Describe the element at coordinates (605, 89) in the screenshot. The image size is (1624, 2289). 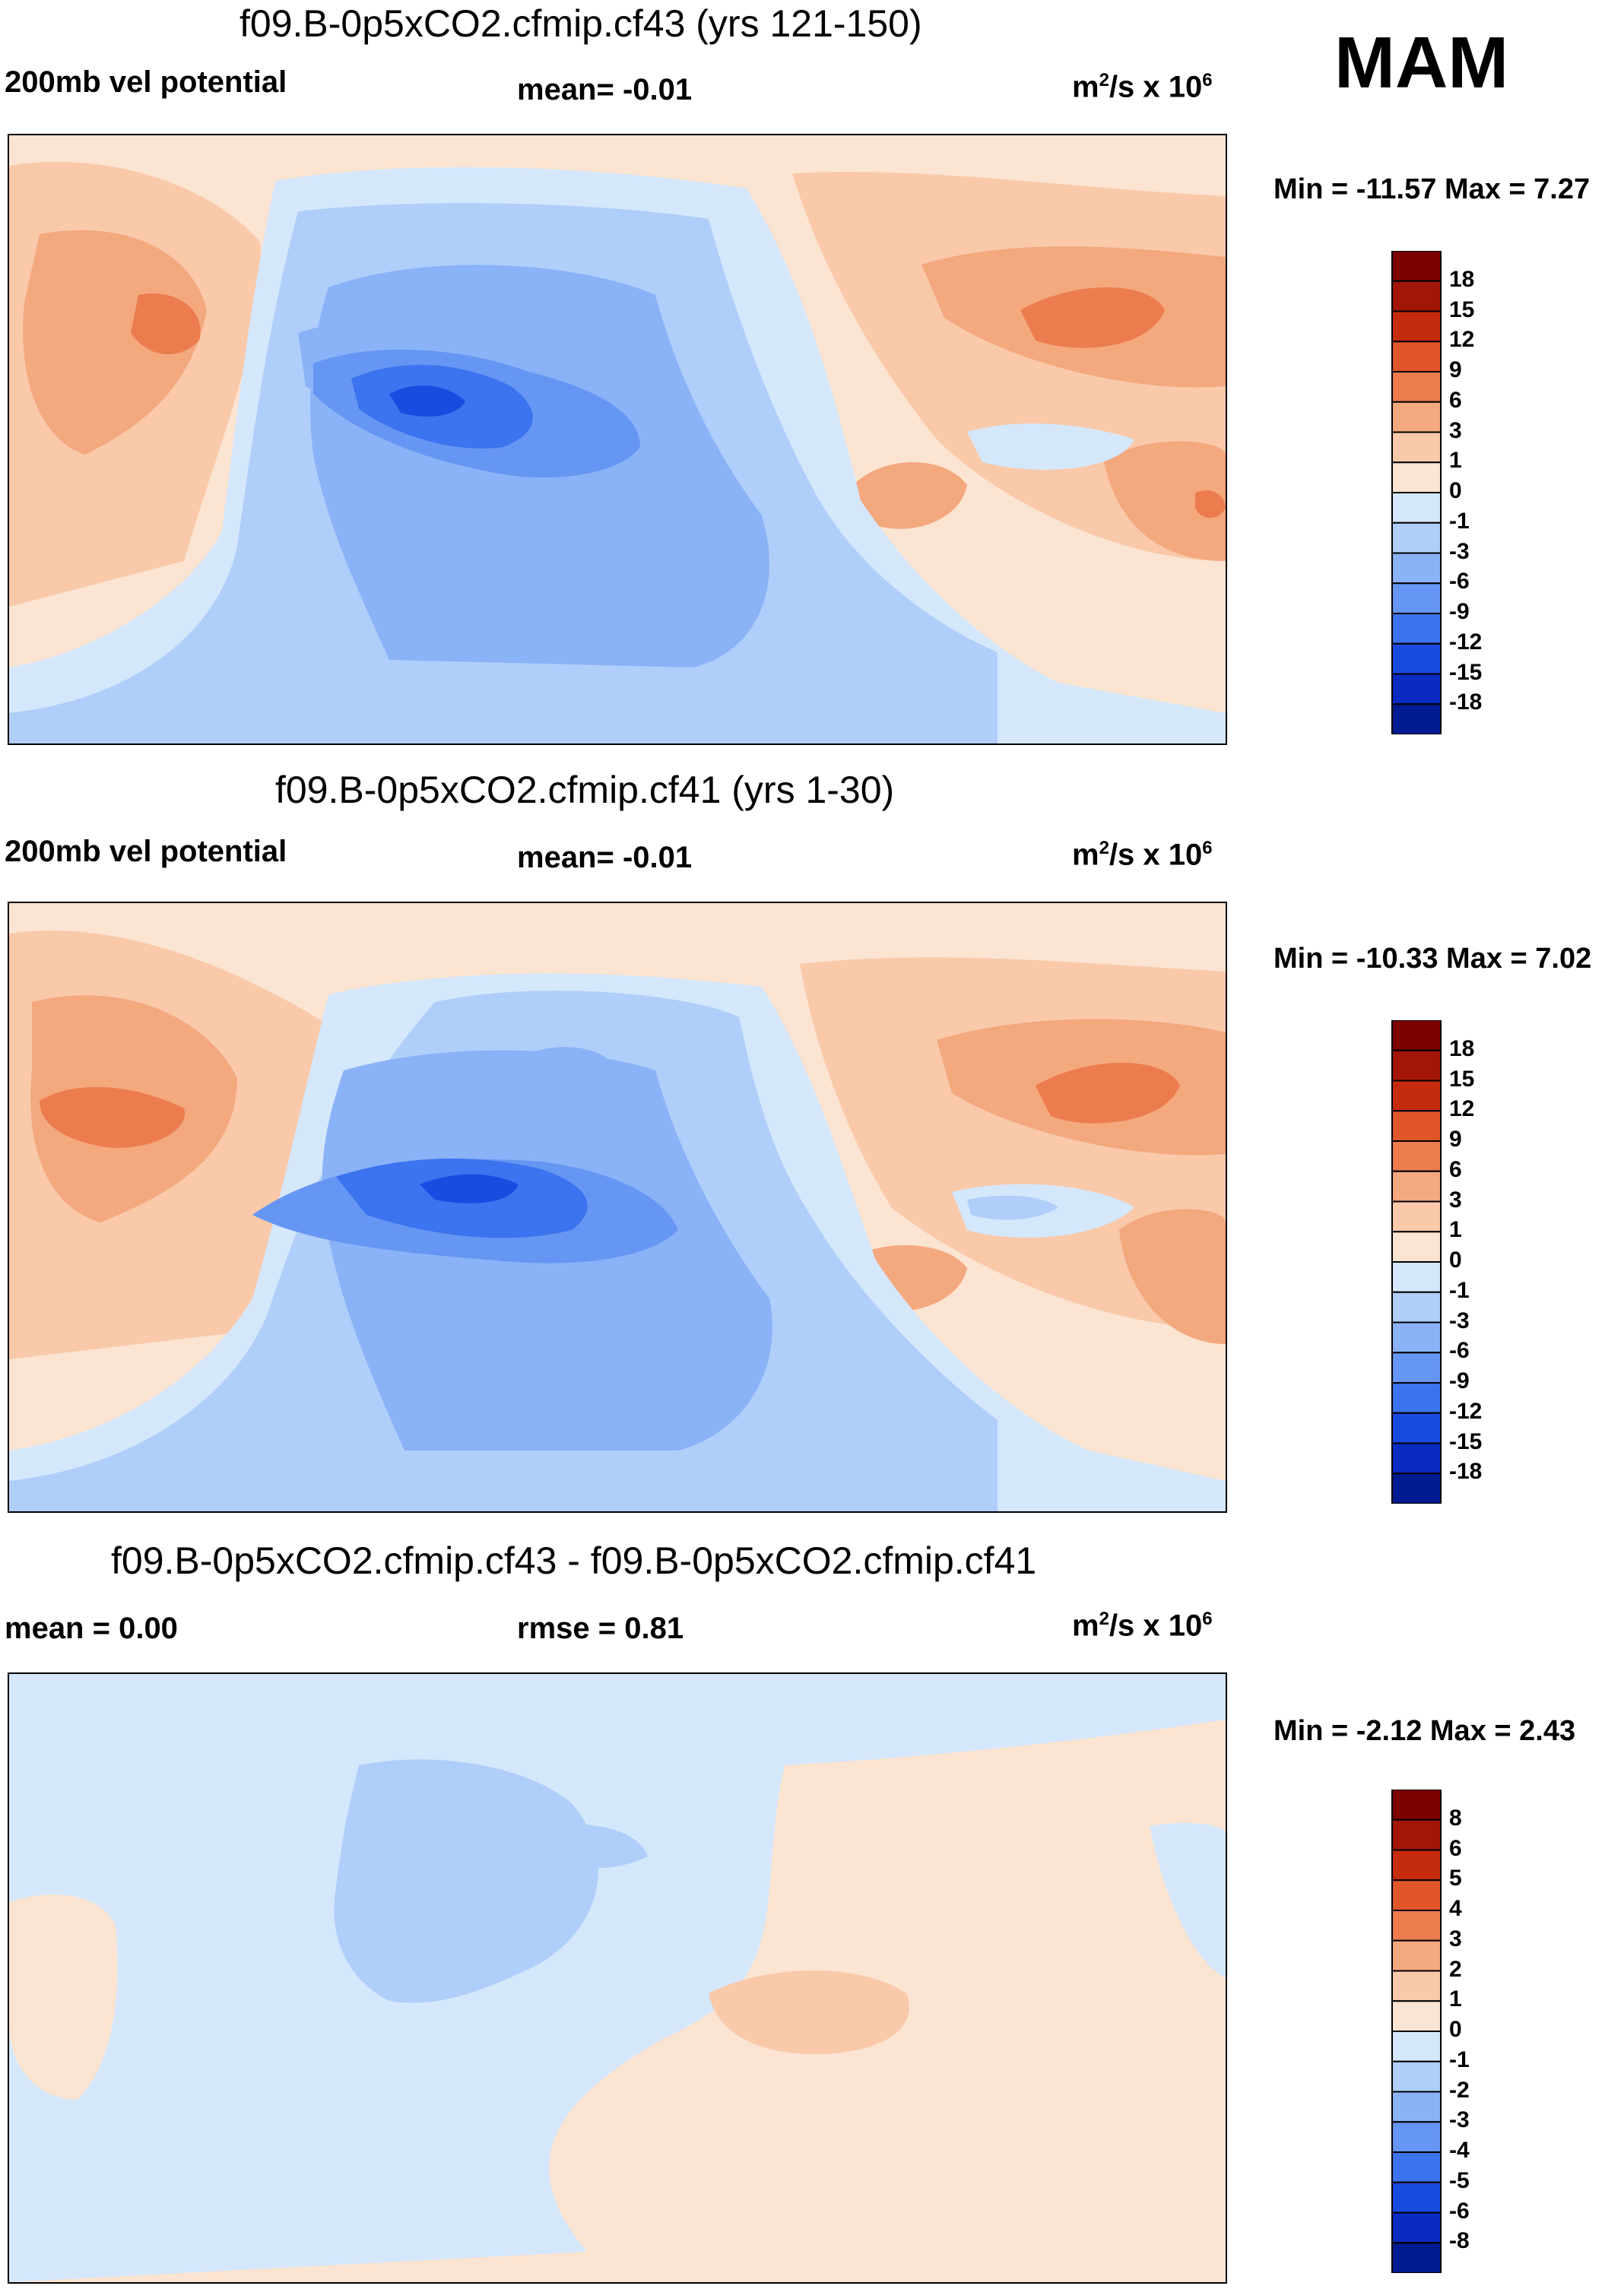
I see `panel-1-mean-label: mean= -0.01` at that location.